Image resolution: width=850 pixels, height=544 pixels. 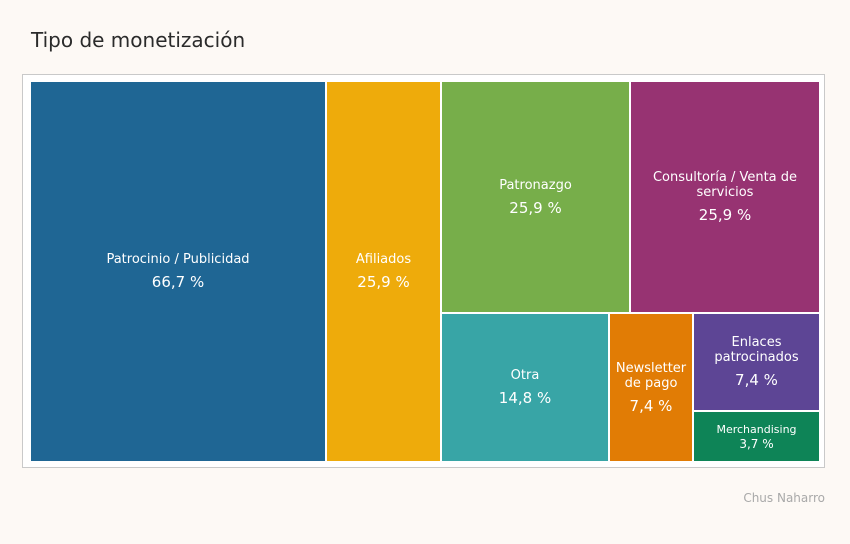 I want to click on tile-newsletter: Newsletter de pago 7,4 %, so click(x=651, y=387).